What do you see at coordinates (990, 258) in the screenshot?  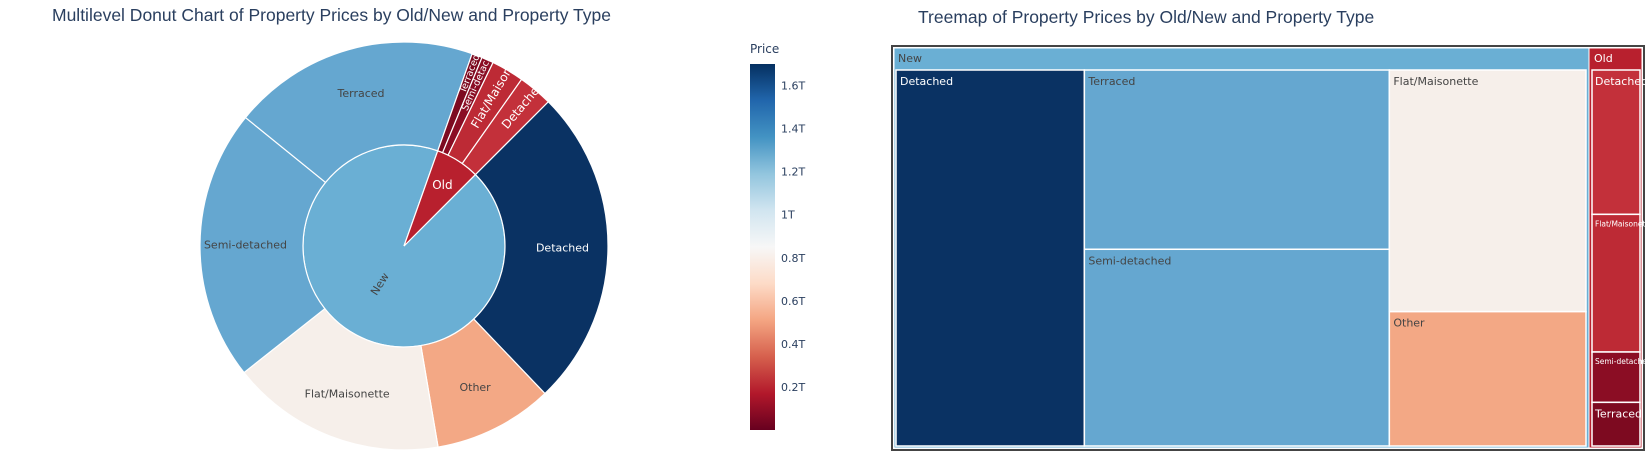 I see `treemap-tile-new-detached` at bounding box center [990, 258].